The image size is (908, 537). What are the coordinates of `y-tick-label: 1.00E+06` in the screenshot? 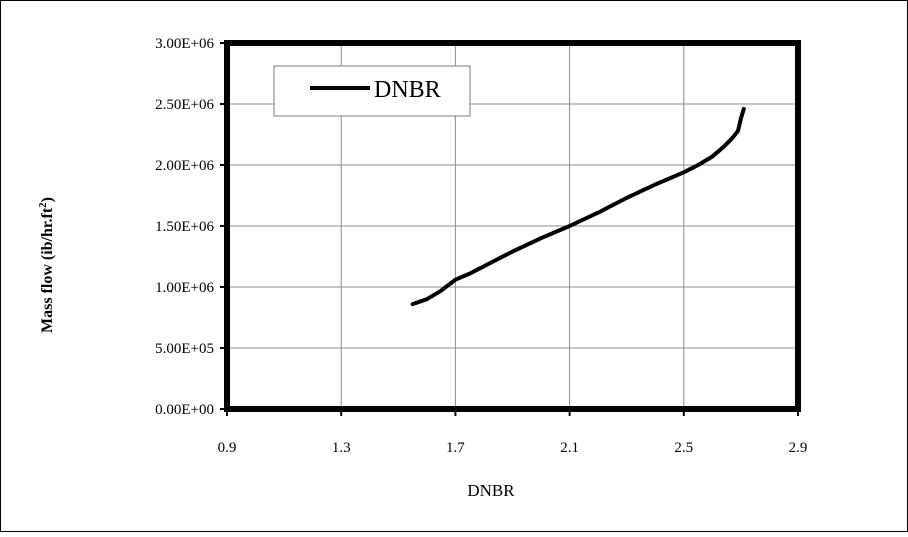 It's located at (184, 288).